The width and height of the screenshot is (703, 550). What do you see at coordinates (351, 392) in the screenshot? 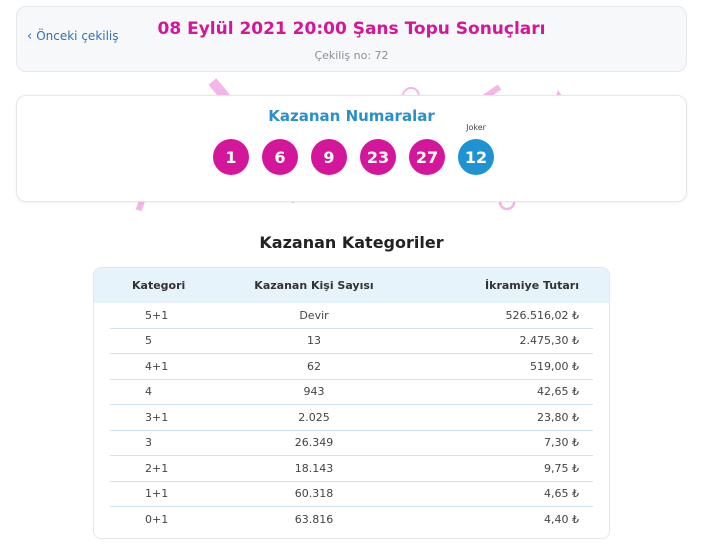
I see `table-row: 4 943 42,65 ₺` at bounding box center [351, 392].